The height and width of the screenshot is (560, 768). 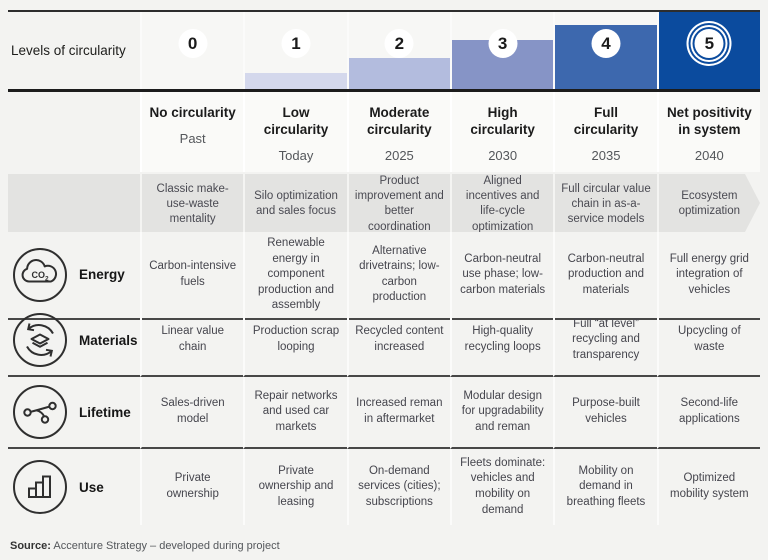 I want to click on table-cell: Increased reman in aftermarket, so click(x=398, y=413).